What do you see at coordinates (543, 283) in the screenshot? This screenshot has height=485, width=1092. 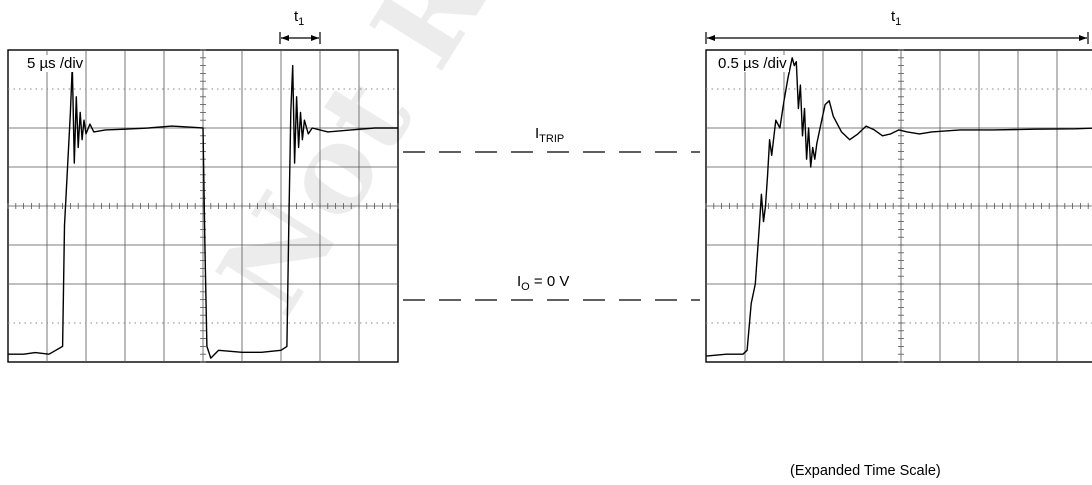 I see `zero-level-label: IO = 0 V` at bounding box center [543, 283].